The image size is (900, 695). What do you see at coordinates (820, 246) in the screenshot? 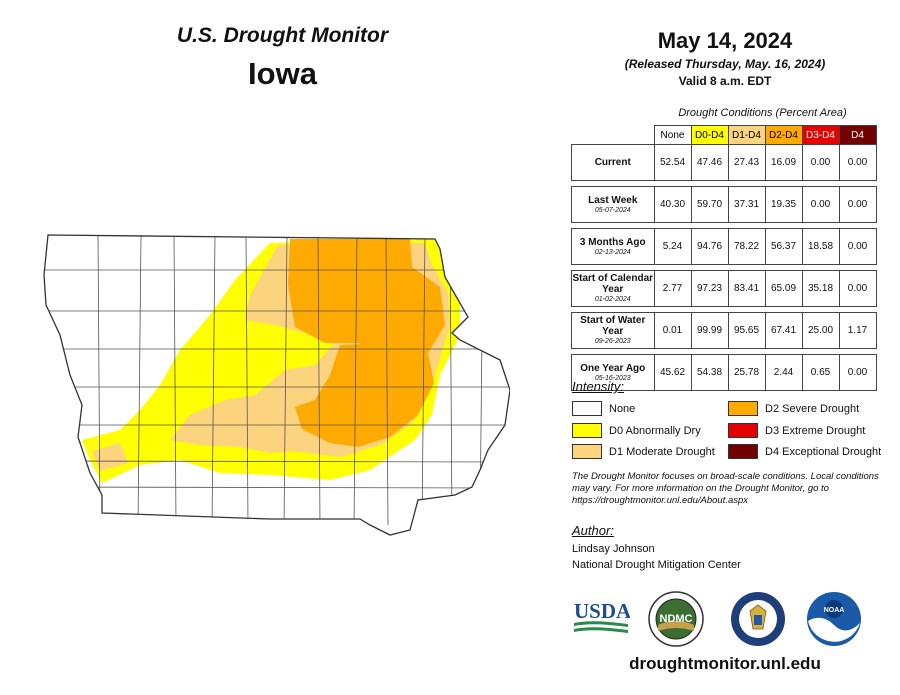
I see `table-cell: 18.58` at bounding box center [820, 246].